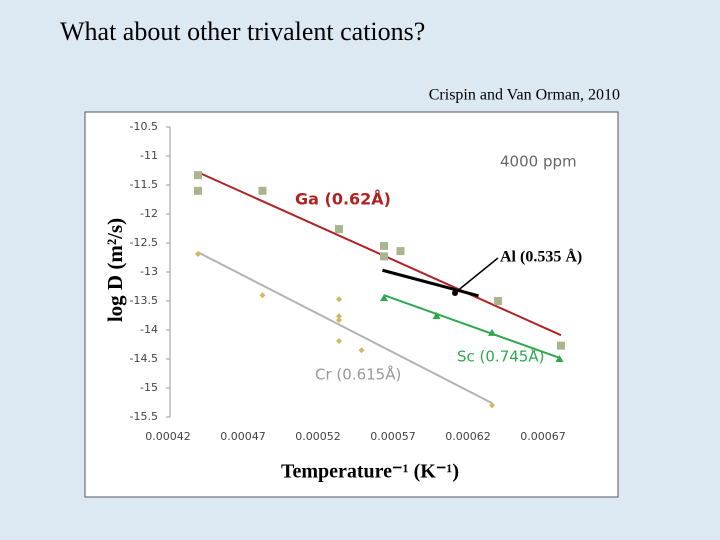 This screenshot has height=540, width=720. Describe the element at coordinates (538, 162) in the screenshot. I see `annotation: 4000 ppm` at that location.